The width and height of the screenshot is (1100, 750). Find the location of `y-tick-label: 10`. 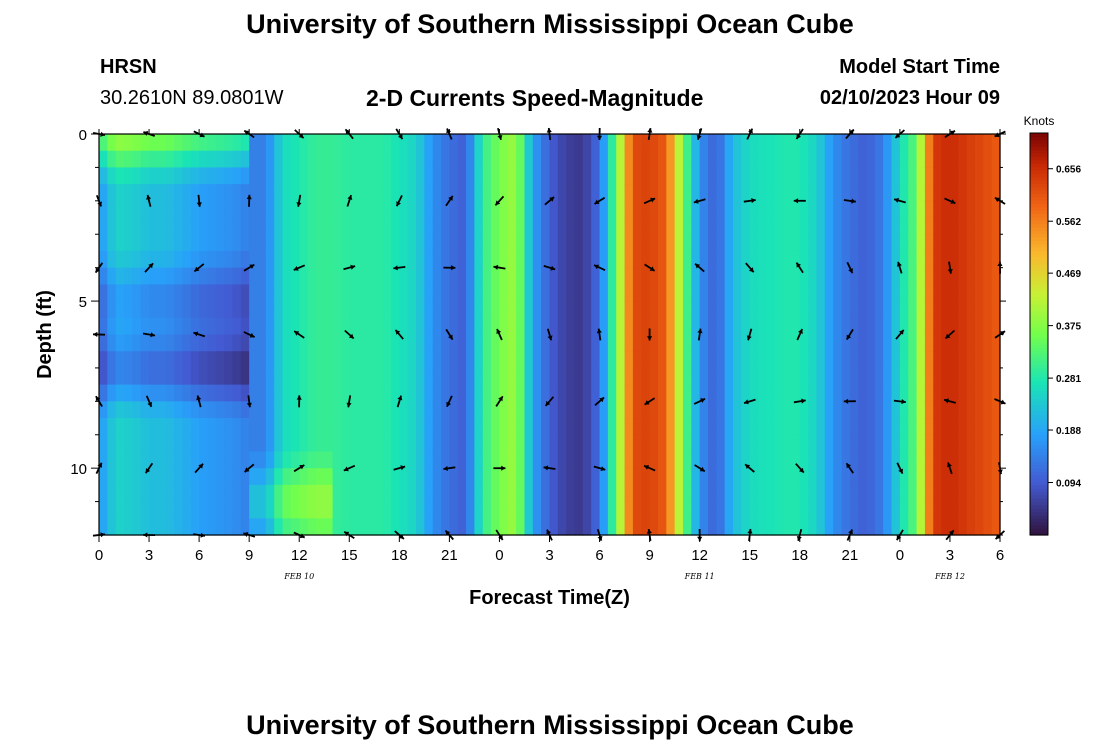

y-tick-label: 10 is located at coordinates (78, 469).